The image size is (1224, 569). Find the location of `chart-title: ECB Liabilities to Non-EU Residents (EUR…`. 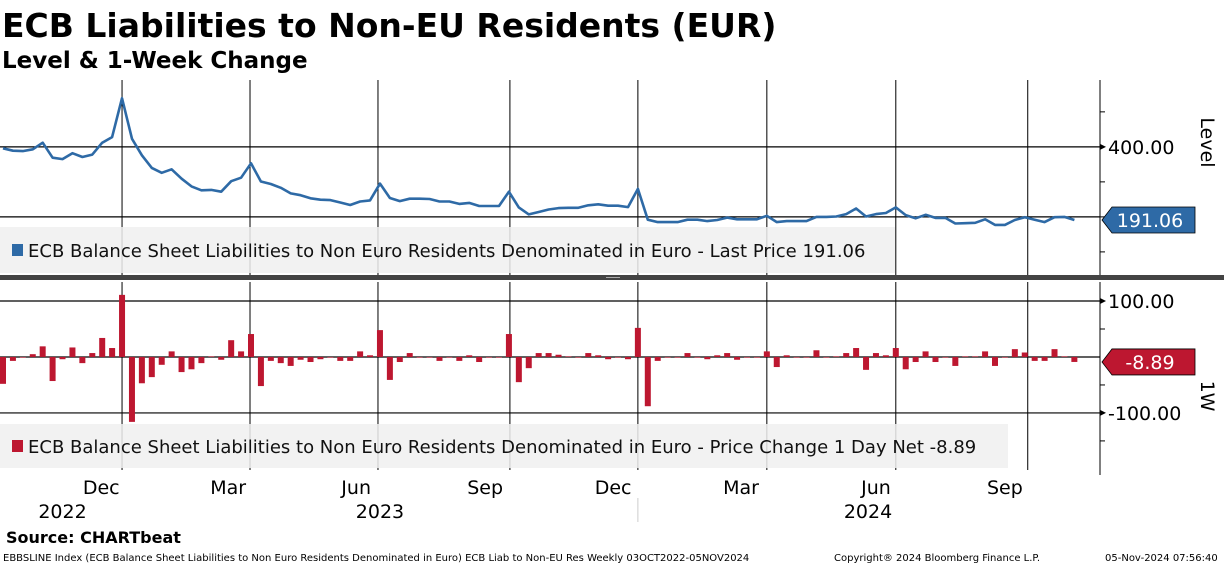

chart-title: ECB Liabilities to Non-EU Residents (EUR… is located at coordinates (389, 25).